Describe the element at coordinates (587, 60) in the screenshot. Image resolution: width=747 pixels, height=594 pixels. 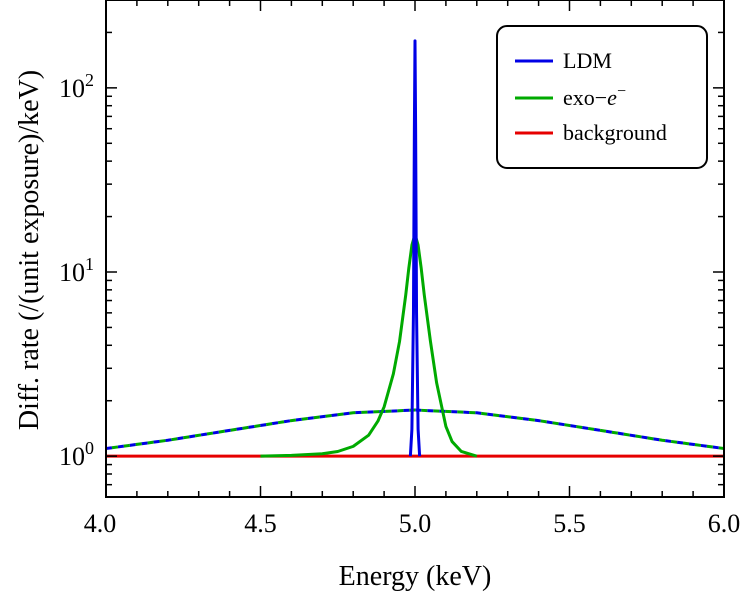
I see `legend-label-ldm: LDM` at that location.